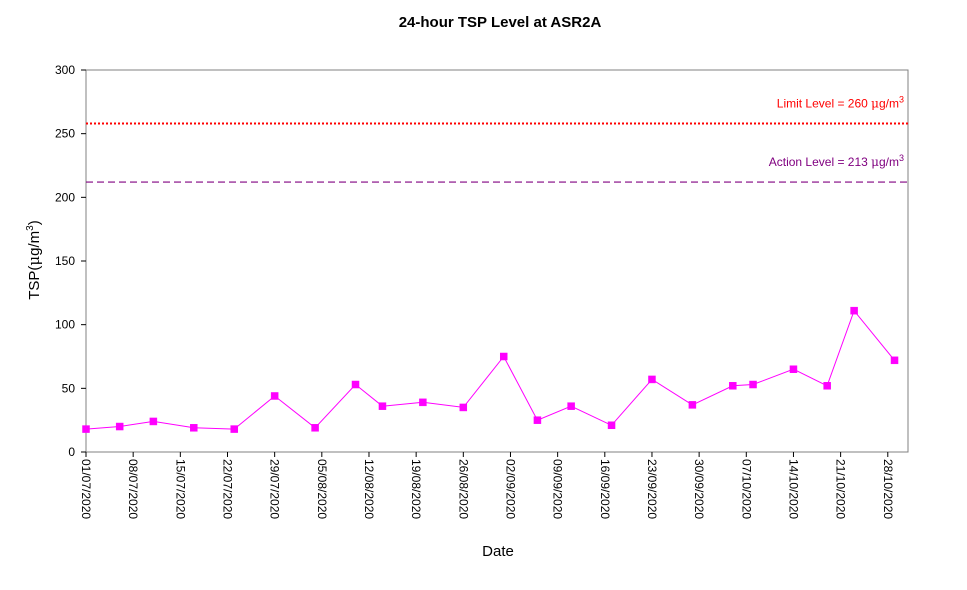 Image resolution: width=967 pixels, height=590 pixels. Describe the element at coordinates (34, 260) in the screenshot. I see `y-axis-title: TSP(μg/m3)` at that location.